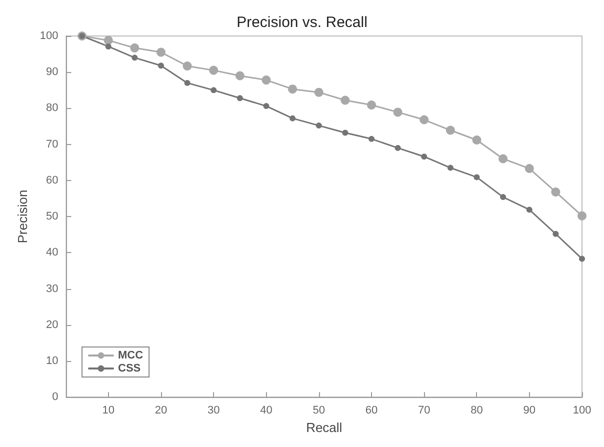  I want to click on x-tick-label: 40, so click(266, 410).